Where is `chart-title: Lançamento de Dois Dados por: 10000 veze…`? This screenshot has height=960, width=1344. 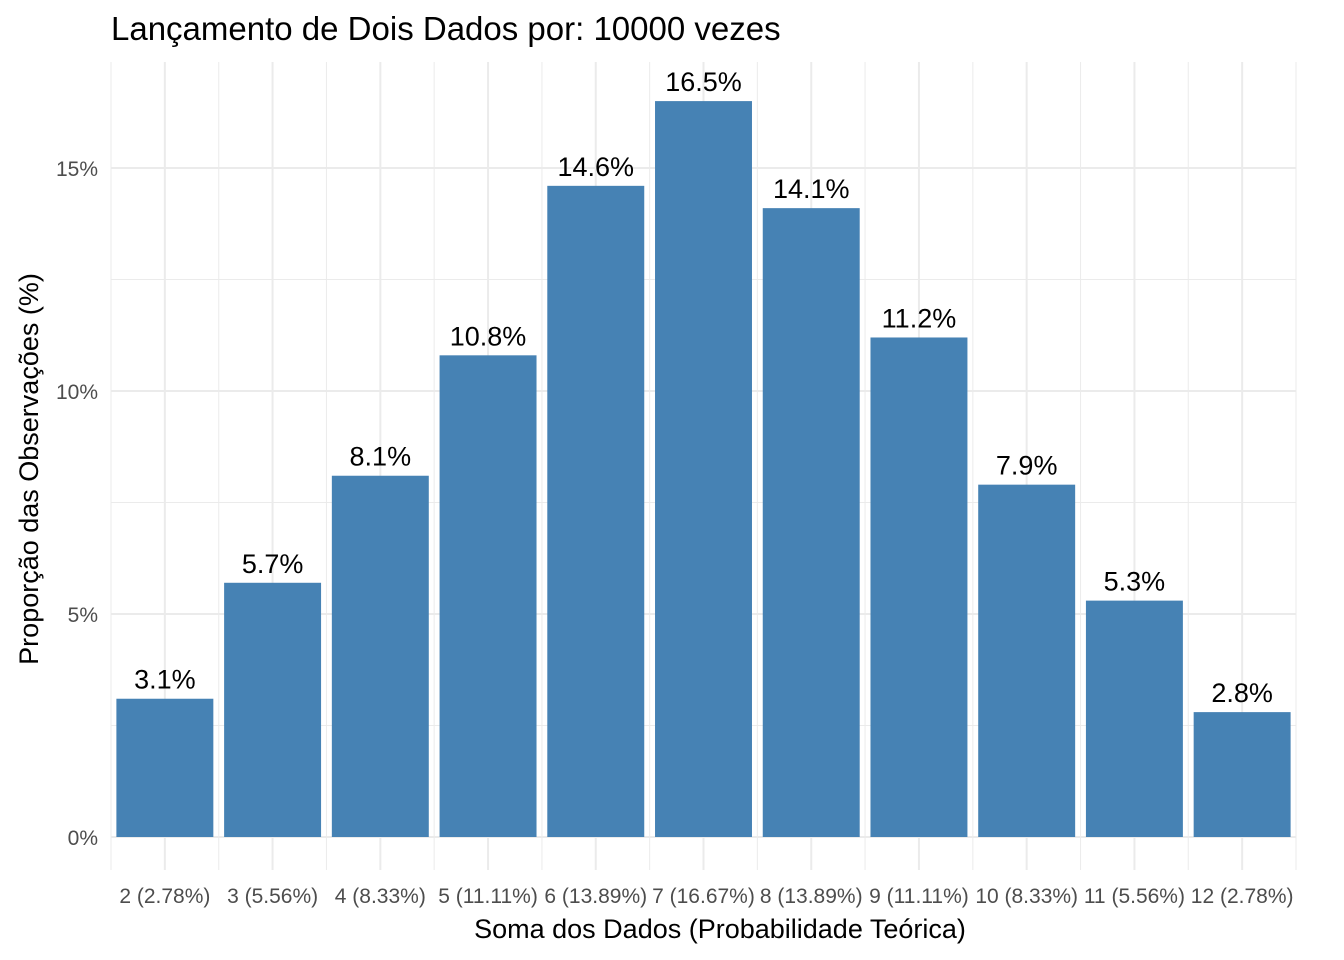
chart-title: Lançamento de Dois Dados por: 10000 veze… is located at coordinates (446, 28).